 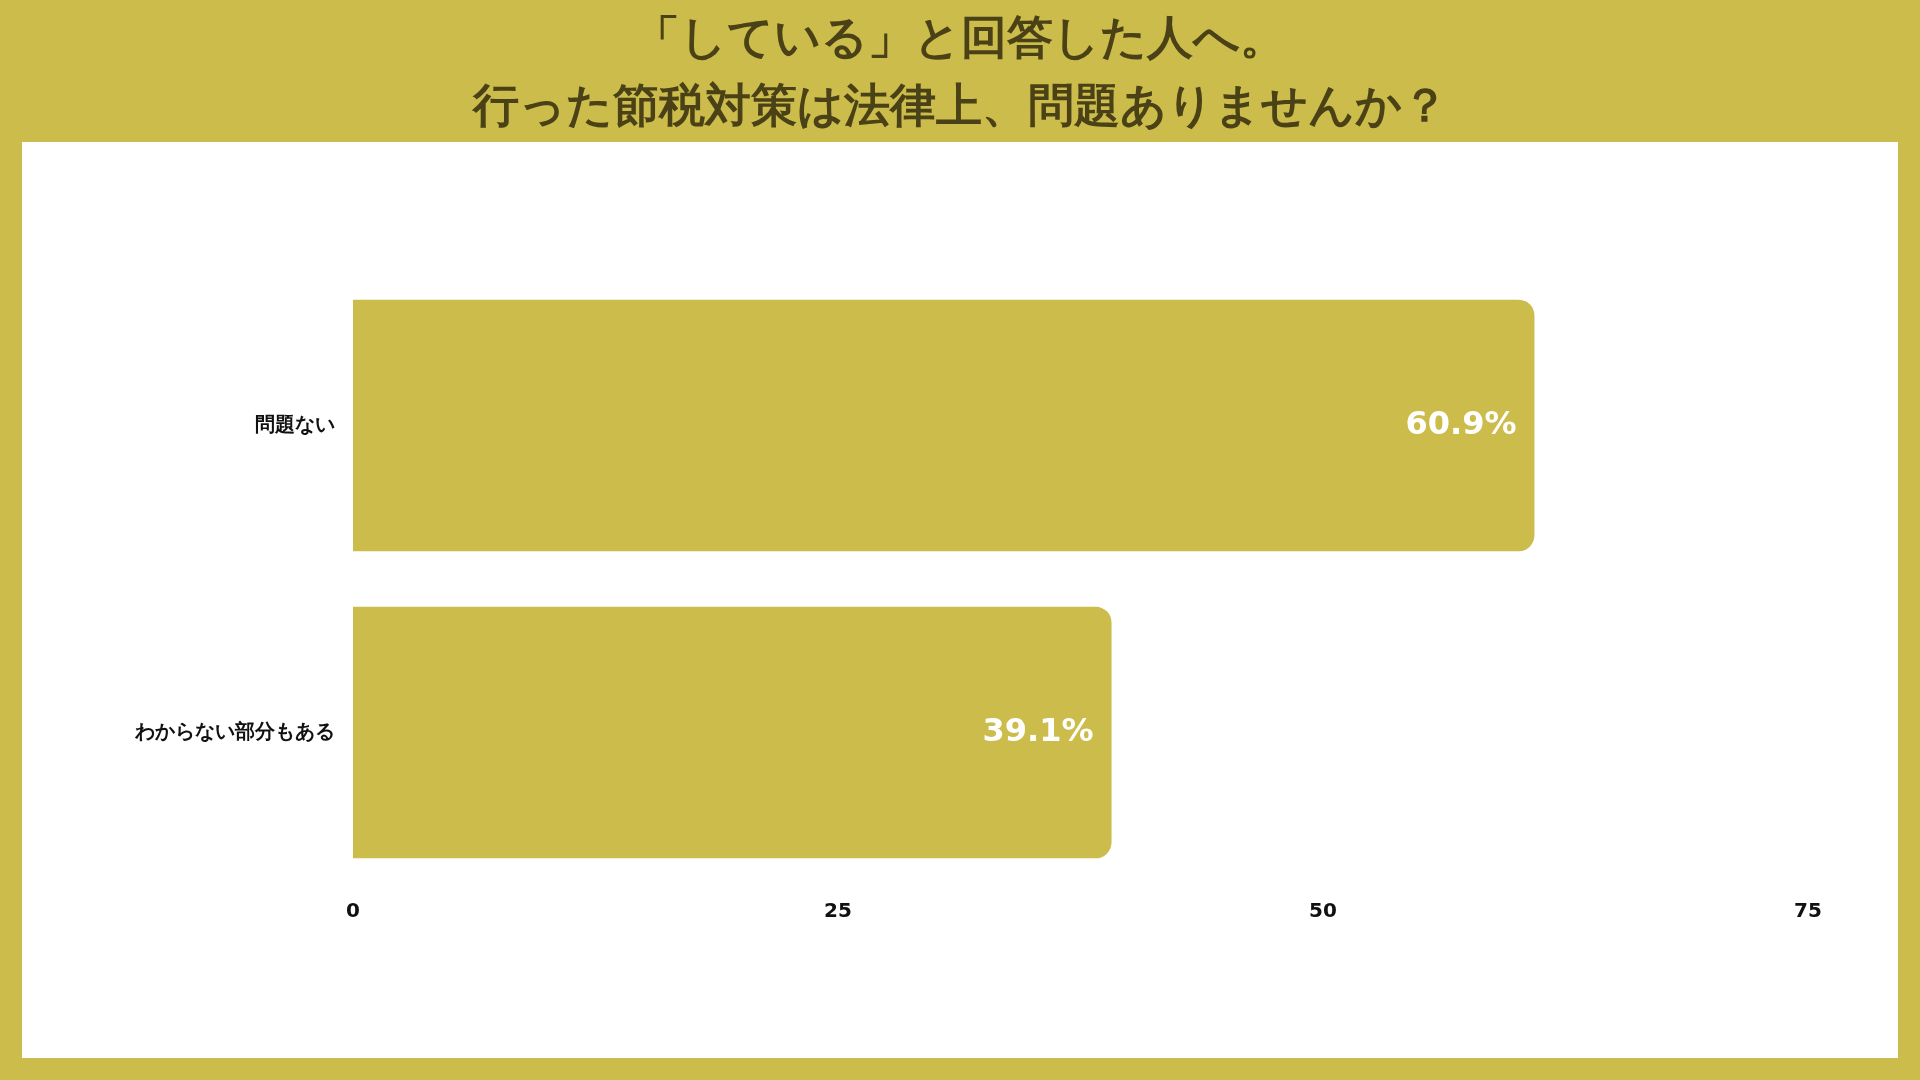 What do you see at coordinates (1038, 729) in the screenshot?
I see `data-label: 39.1%` at bounding box center [1038, 729].